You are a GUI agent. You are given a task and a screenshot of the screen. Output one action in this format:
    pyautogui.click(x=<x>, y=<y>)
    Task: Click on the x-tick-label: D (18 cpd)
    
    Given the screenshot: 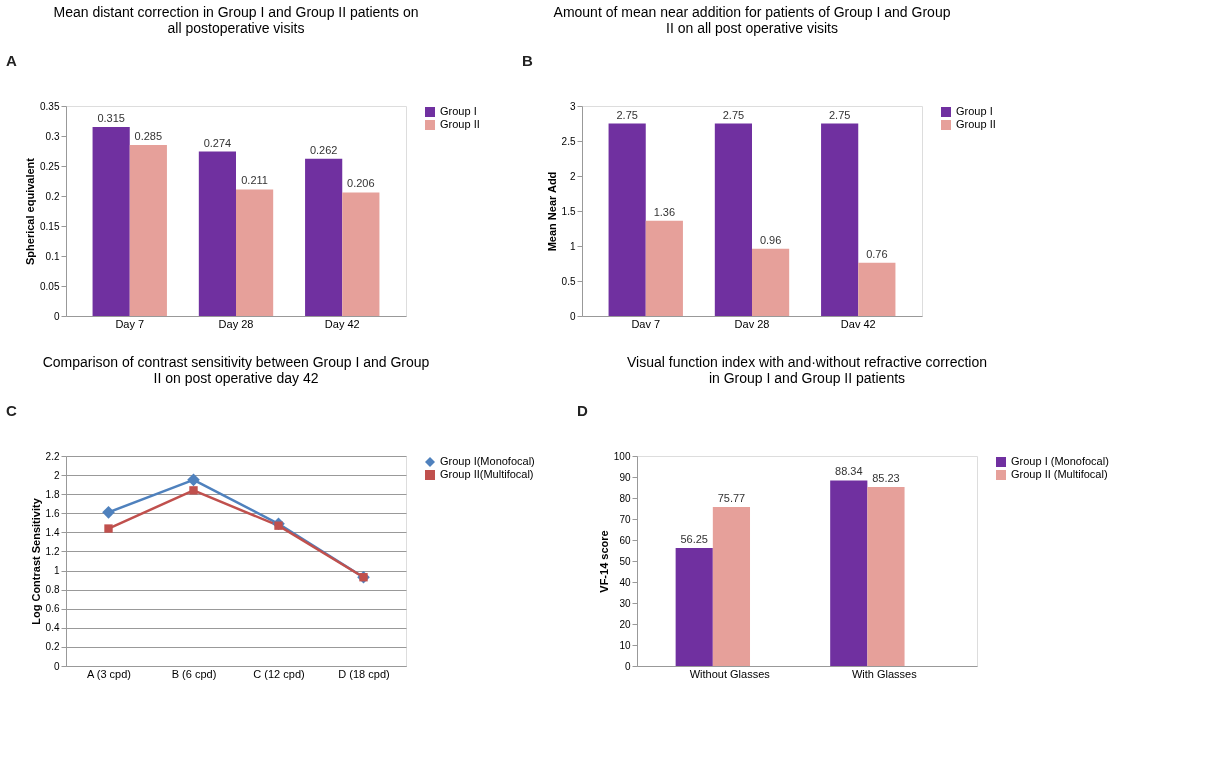 What is the action you would take?
    pyautogui.click(x=364, y=673)
    